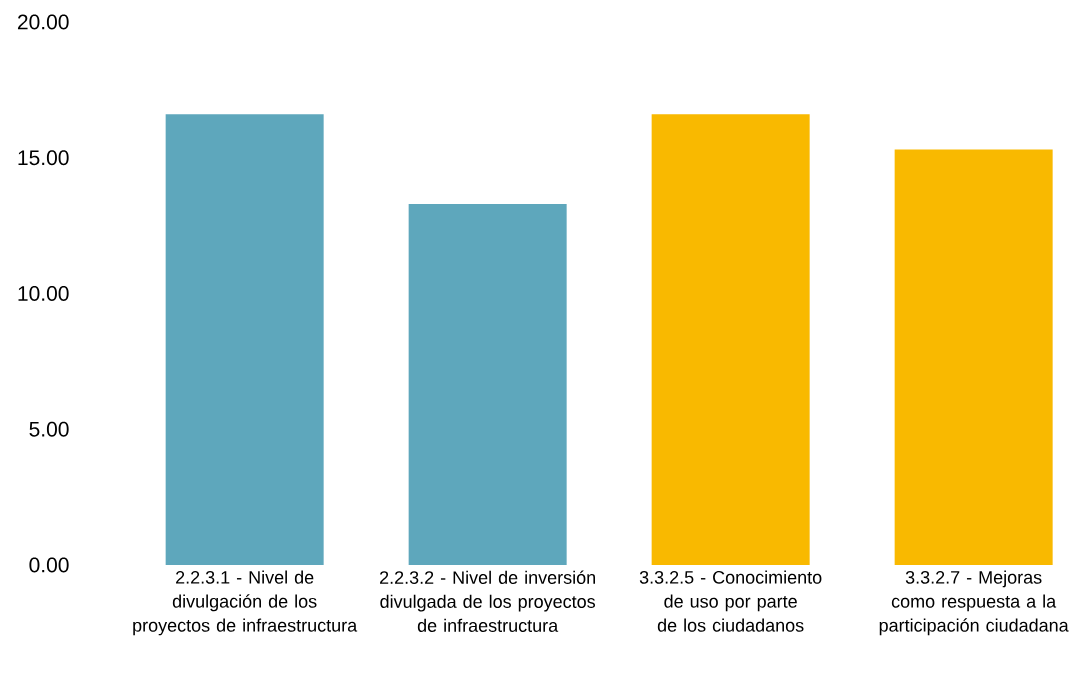 The image size is (1081, 674). What do you see at coordinates (49, 565) in the screenshot?
I see `y-tick-label: 0.00` at bounding box center [49, 565].